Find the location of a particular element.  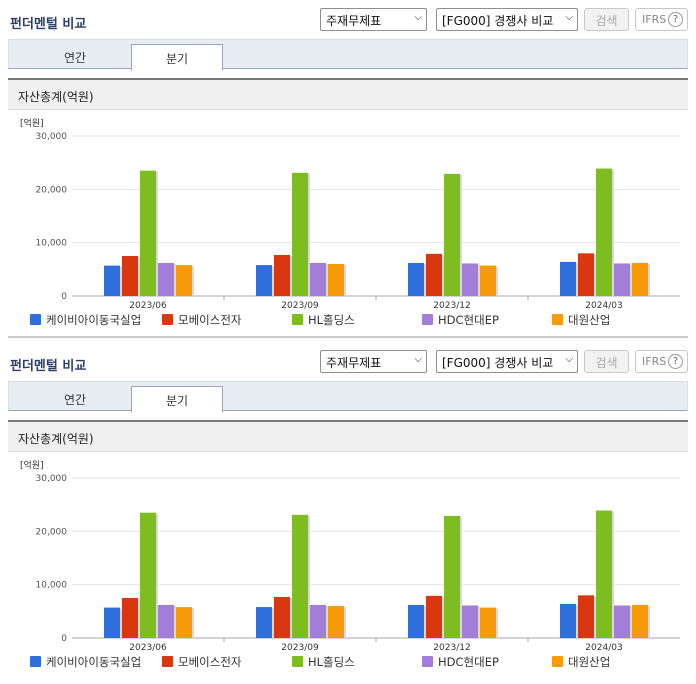

chart-legend: 케이비아이동국실업 모베이스전자 HL홀딩스 HDC현대EP 대원산업 is located at coordinates (360, 320).